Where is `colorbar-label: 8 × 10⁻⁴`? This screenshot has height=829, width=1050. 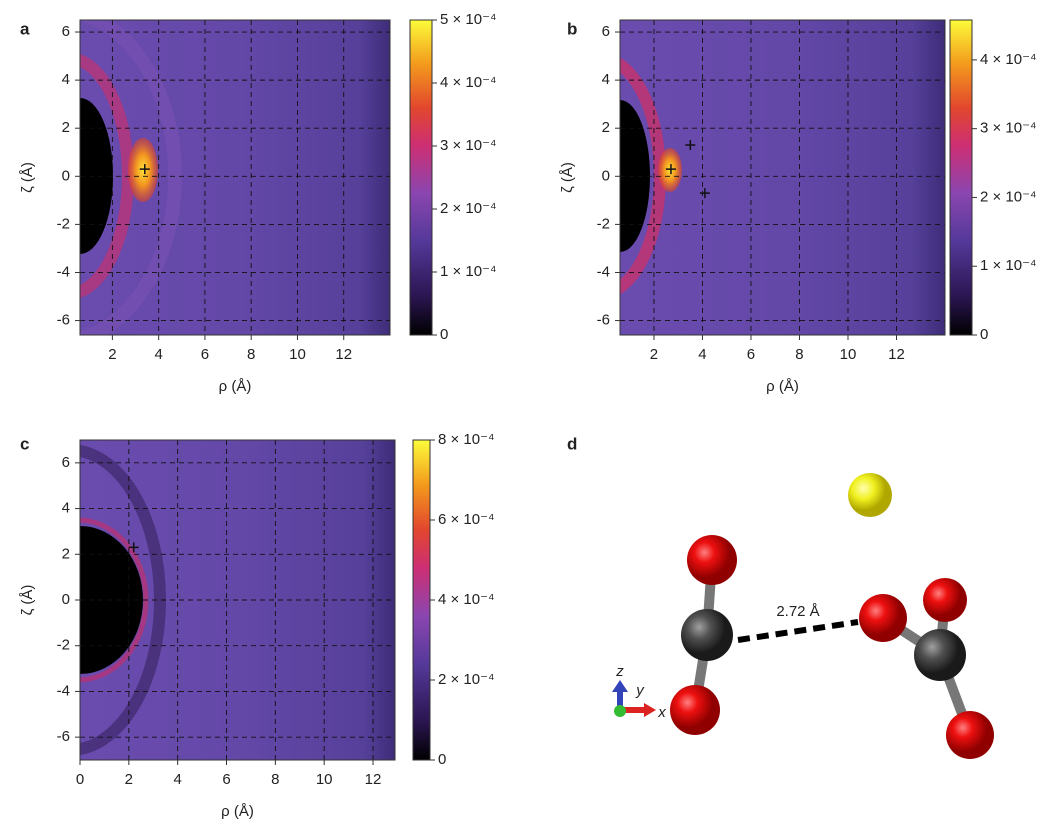
colorbar-label: 8 × 10⁻⁴ is located at coordinates (466, 439).